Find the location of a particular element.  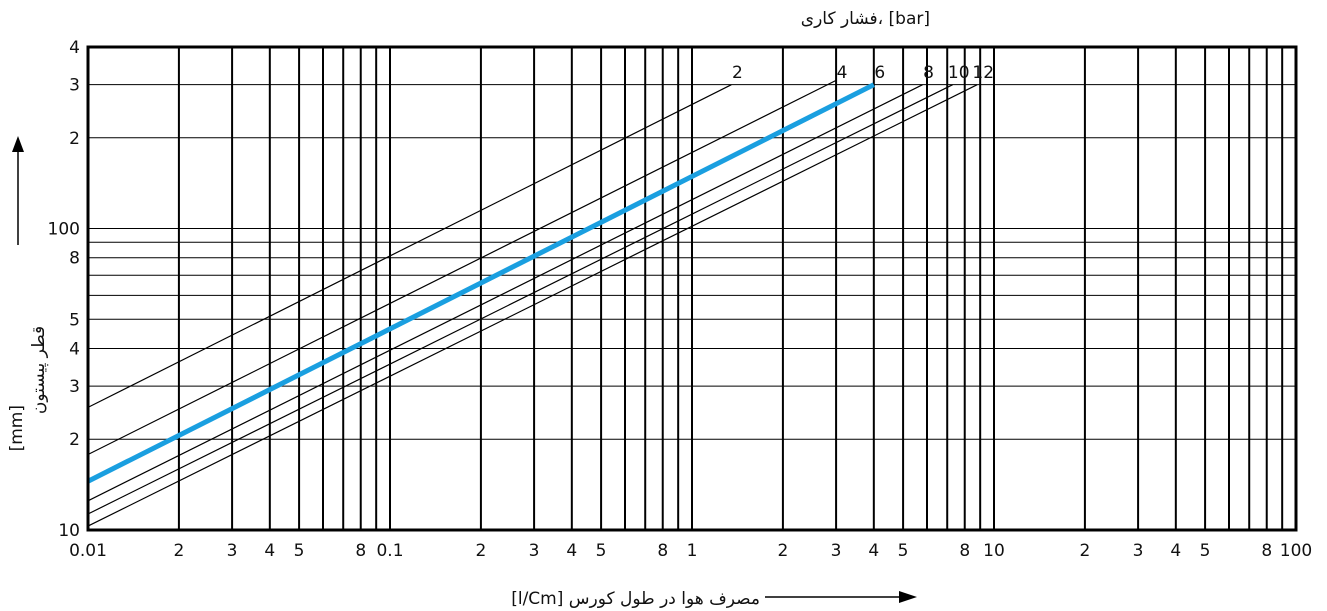

y-axis-arrowhead is located at coordinates (18, 144).